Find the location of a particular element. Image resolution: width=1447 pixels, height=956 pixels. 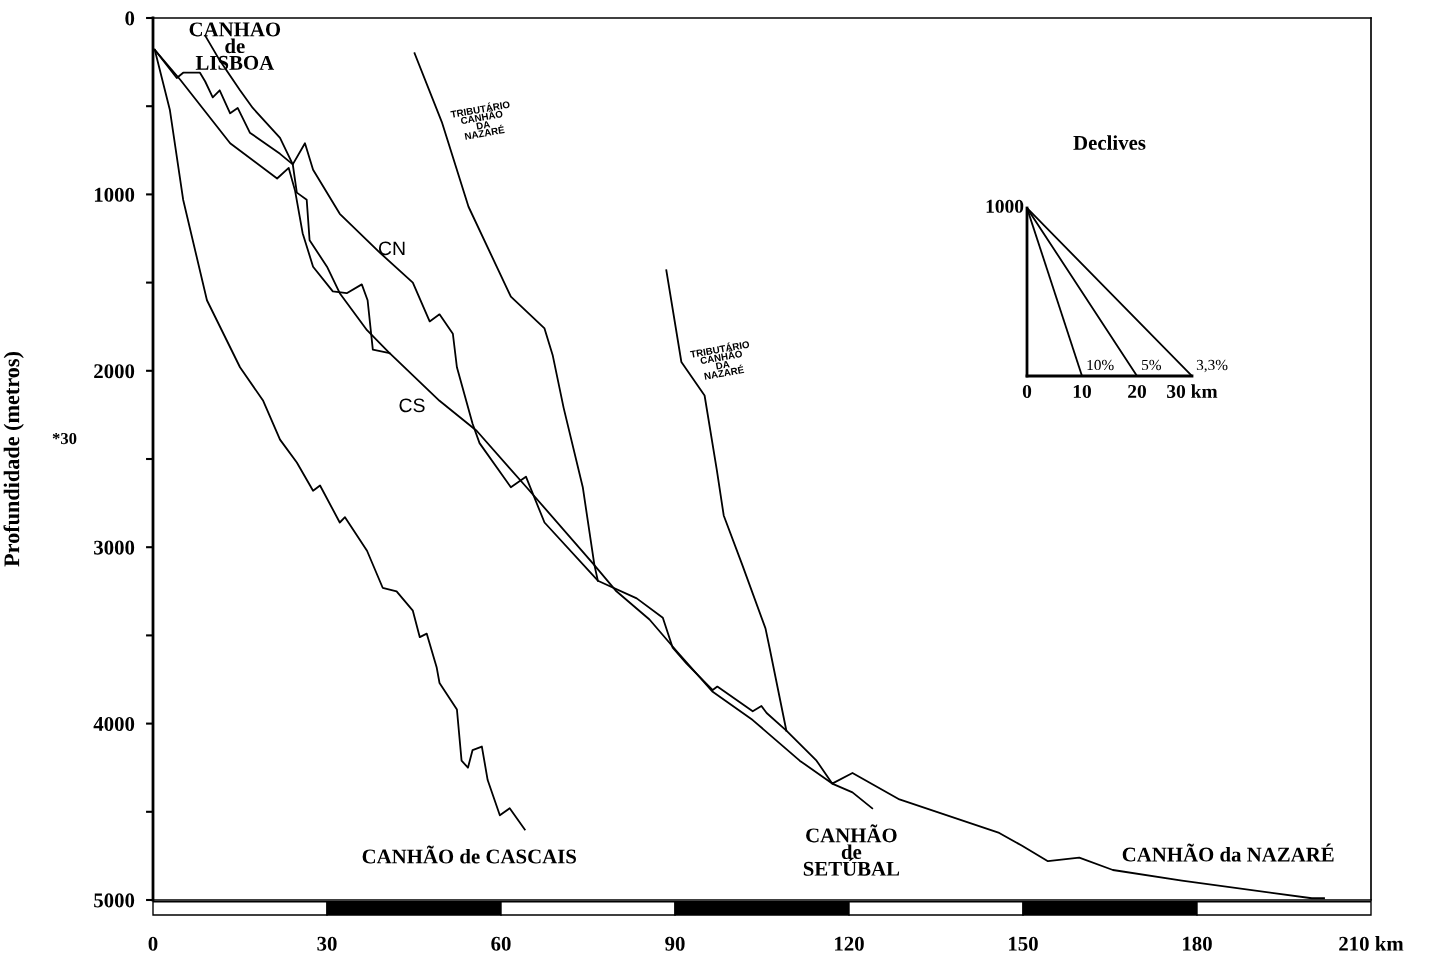

annotation: 3,3% is located at coordinates (1212, 366).